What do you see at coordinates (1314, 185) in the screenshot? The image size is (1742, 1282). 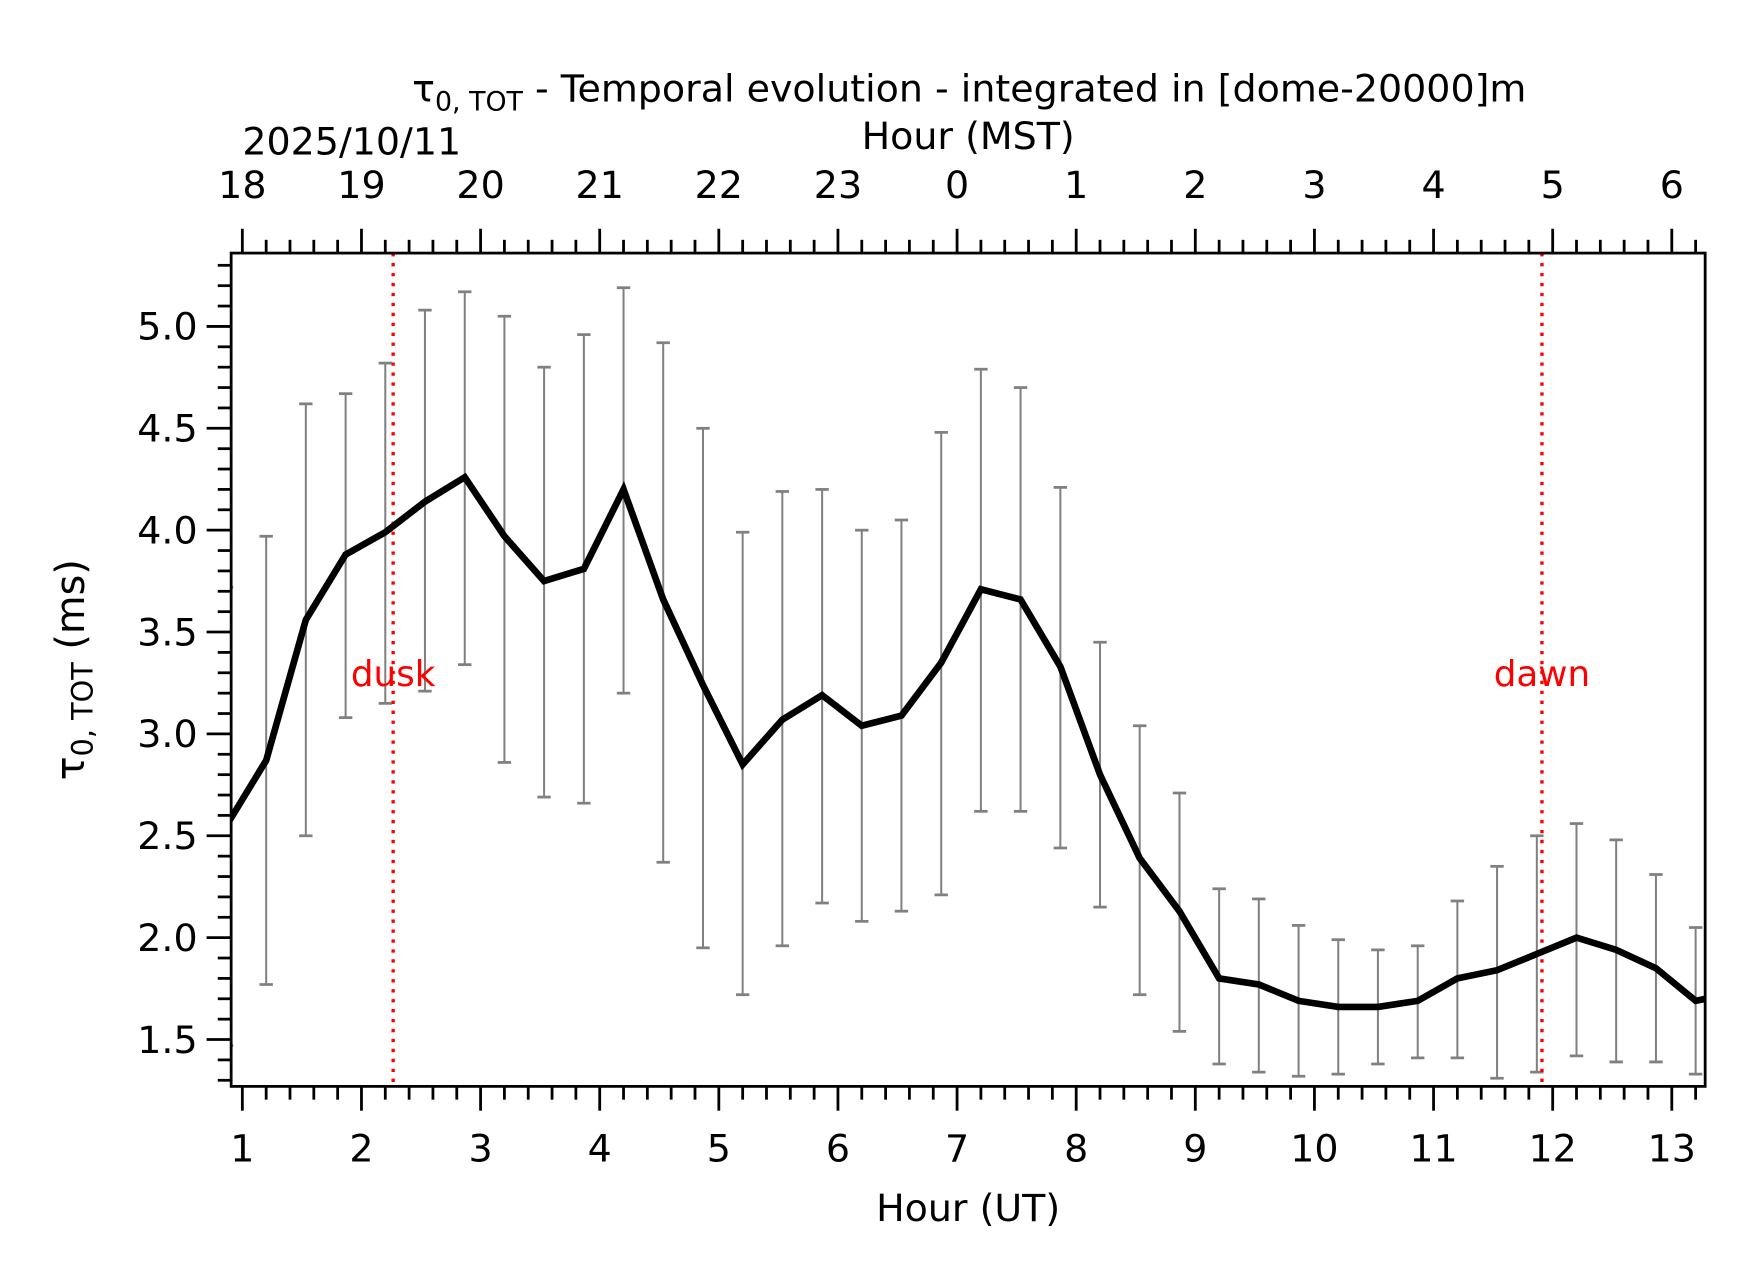 I see `x-top-tick-label: 3` at bounding box center [1314, 185].